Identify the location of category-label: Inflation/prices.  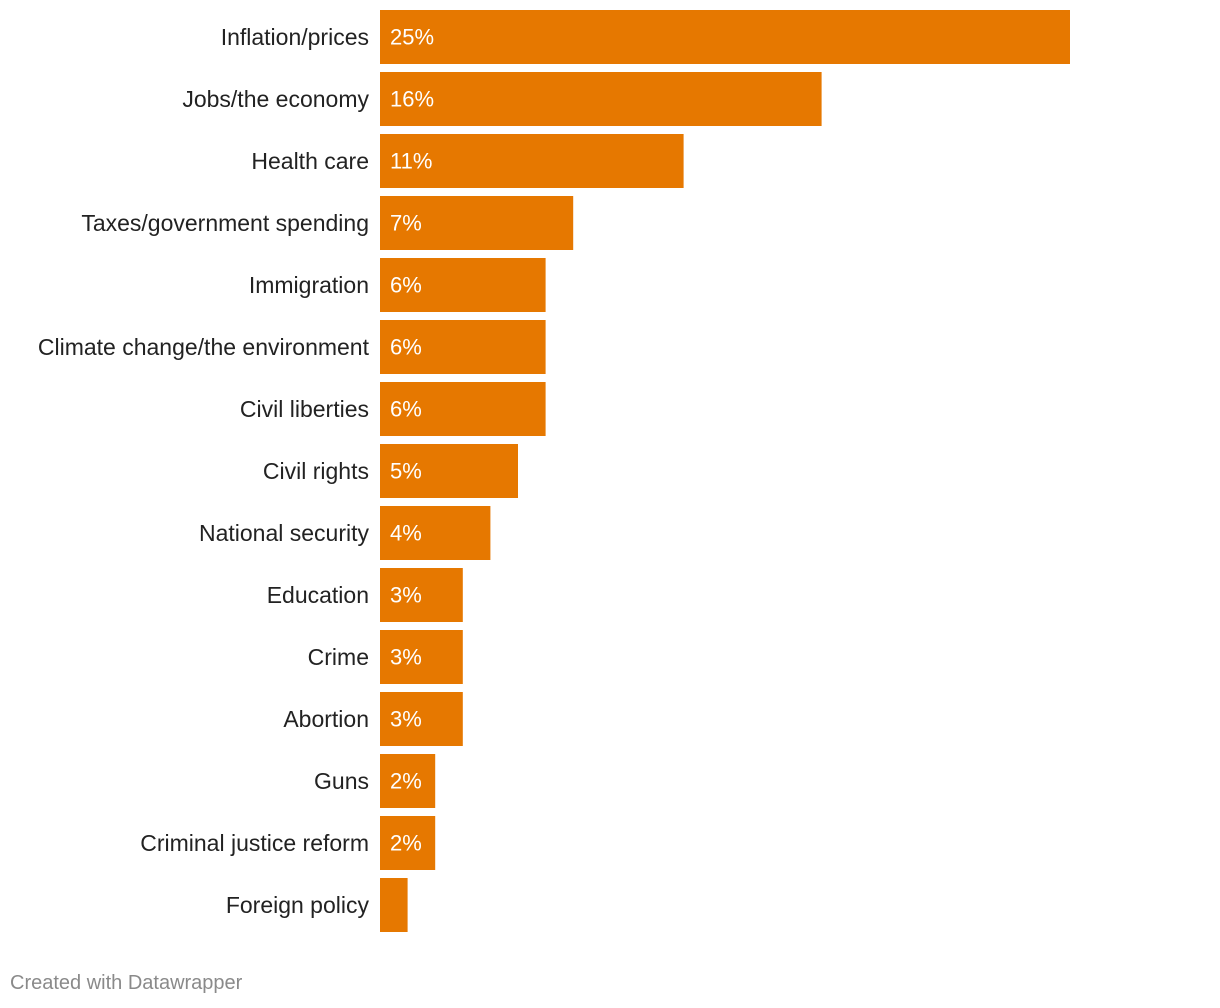
(295, 37).